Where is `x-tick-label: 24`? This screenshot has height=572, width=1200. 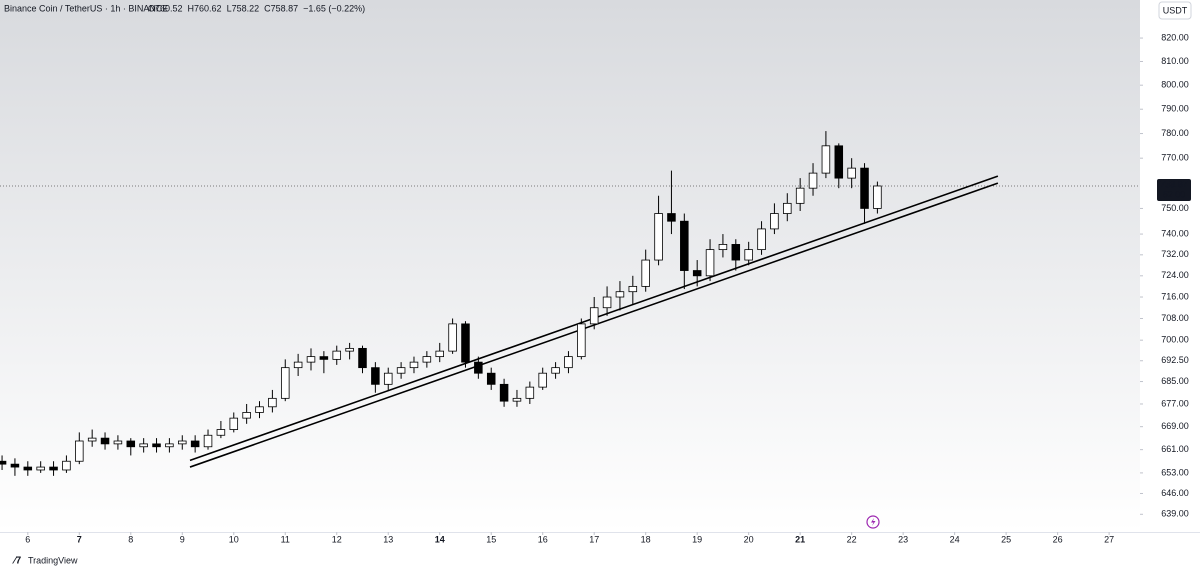 x-tick-label: 24 is located at coordinates (955, 539).